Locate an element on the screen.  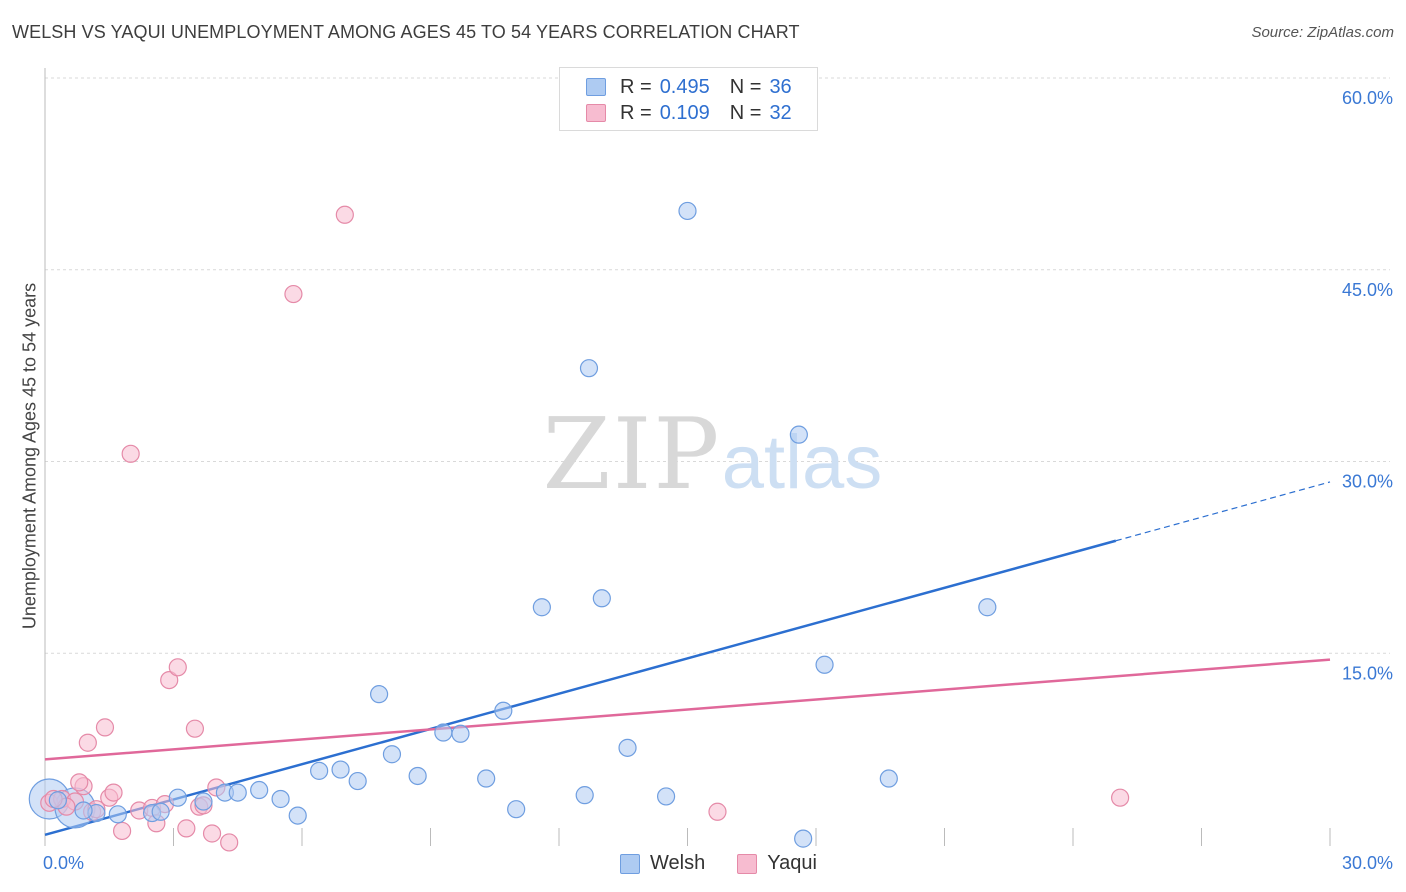
legend-label-yaqui: Yaqui is located at coordinates (792, 863).